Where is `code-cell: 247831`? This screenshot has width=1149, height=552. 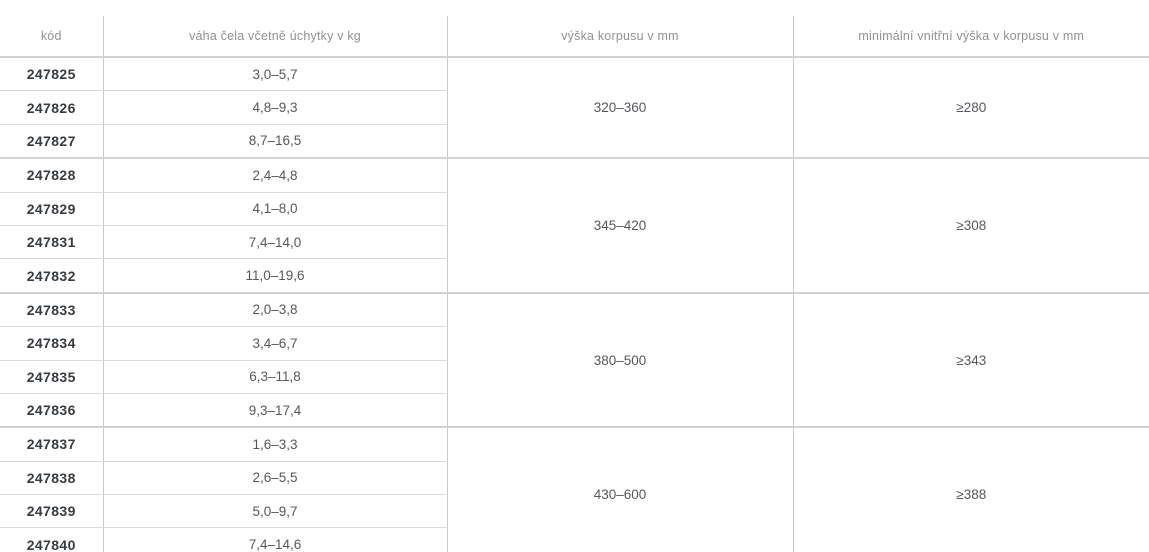 code-cell: 247831 is located at coordinates (52, 242).